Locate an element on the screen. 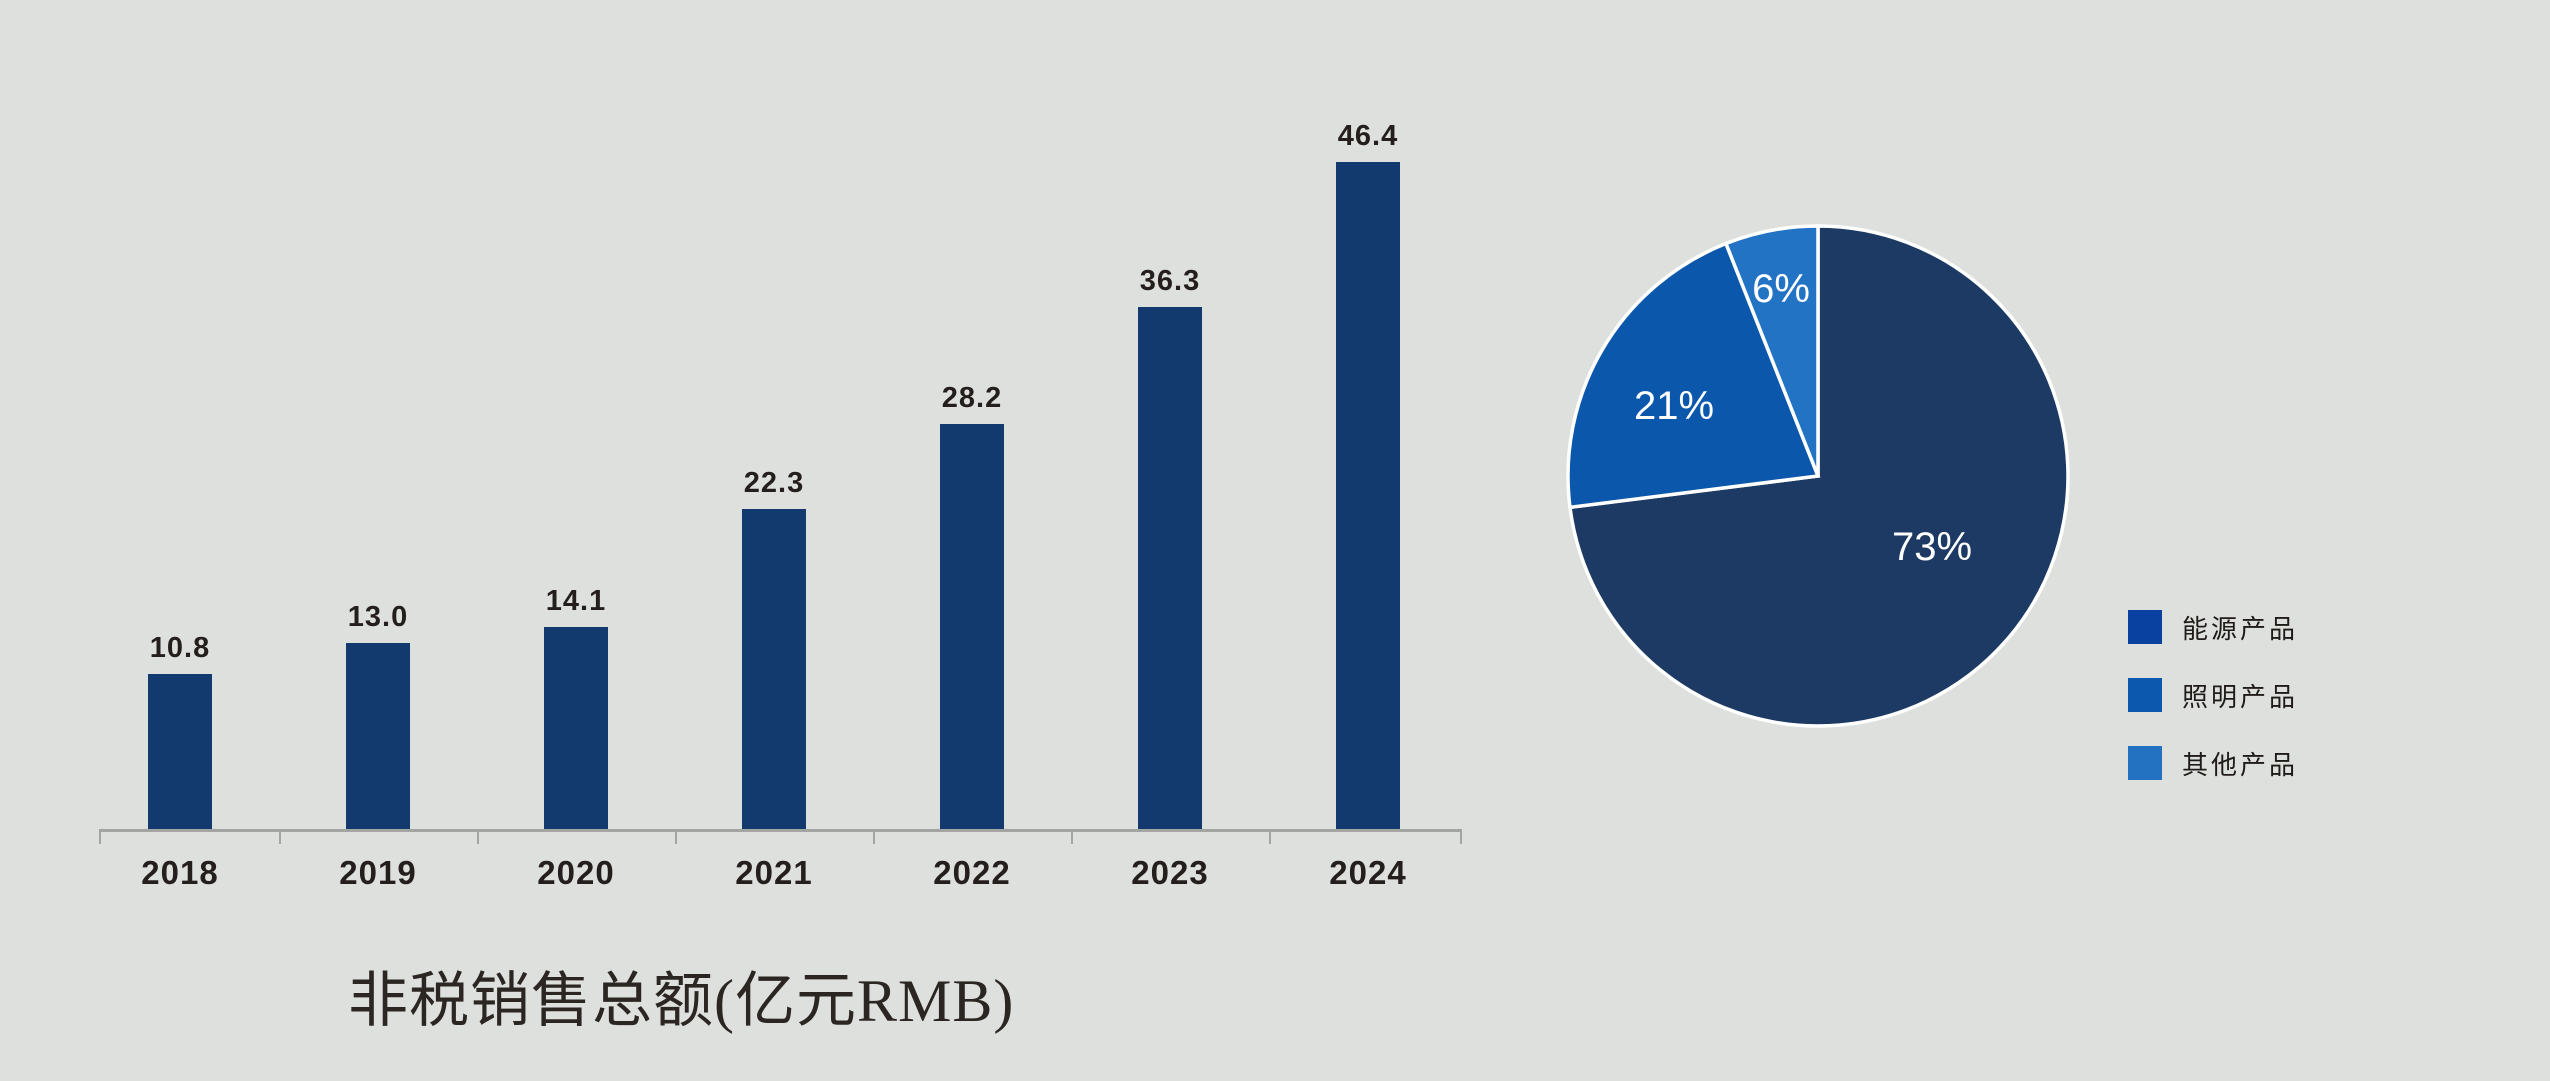  bar-2018 is located at coordinates (180, 752).